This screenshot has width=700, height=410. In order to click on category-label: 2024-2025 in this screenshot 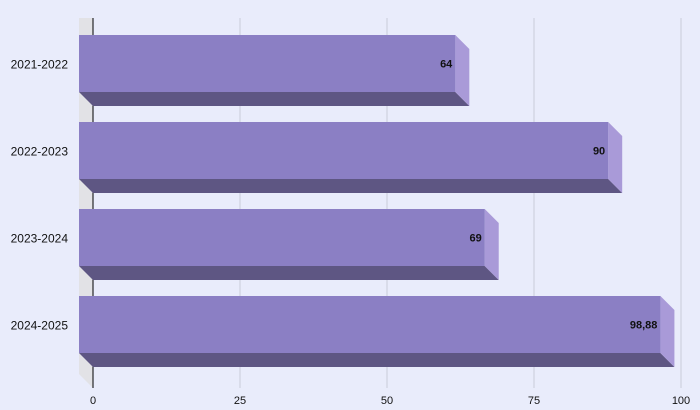, I will do `click(40, 326)`.